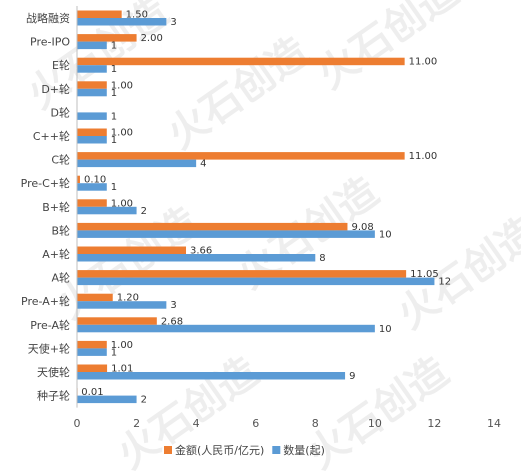 The height and width of the screenshot is (474, 521). I want to click on count-label-战略融资: 3, so click(173, 22).